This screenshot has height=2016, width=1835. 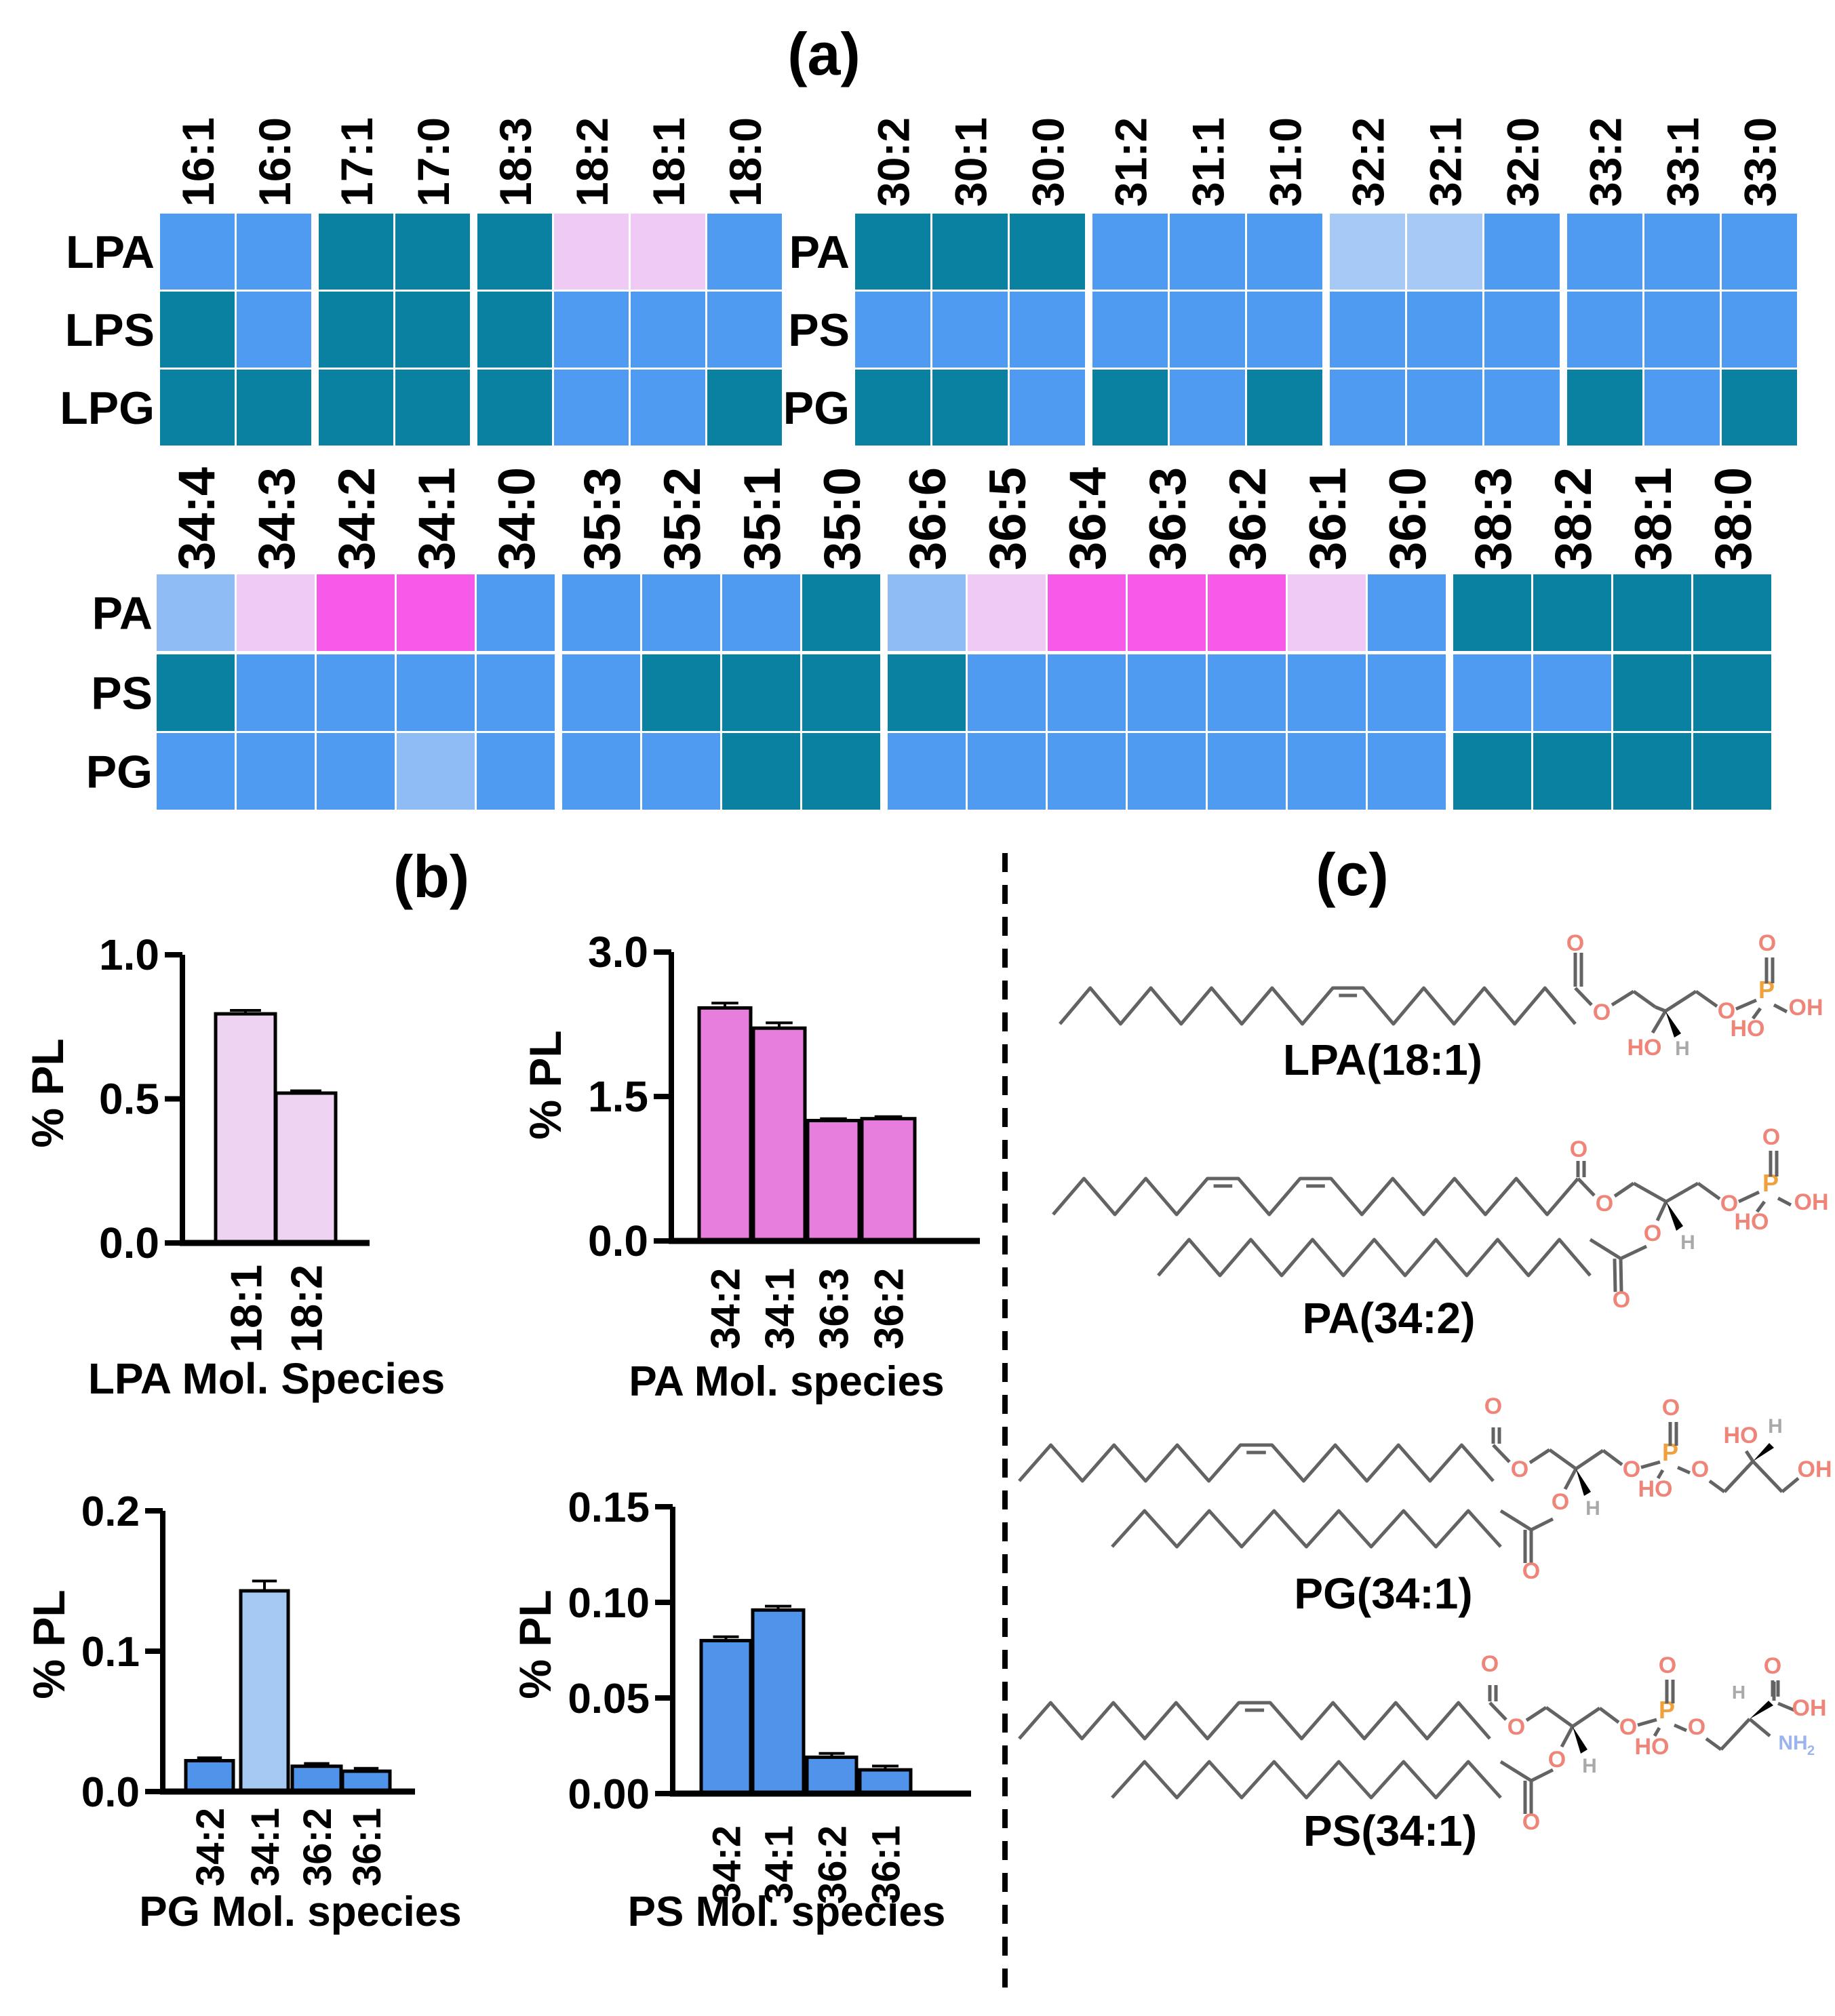 What do you see at coordinates (110, 252) in the screenshot?
I see `svg-text: LPA` at bounding box center [110, 252].